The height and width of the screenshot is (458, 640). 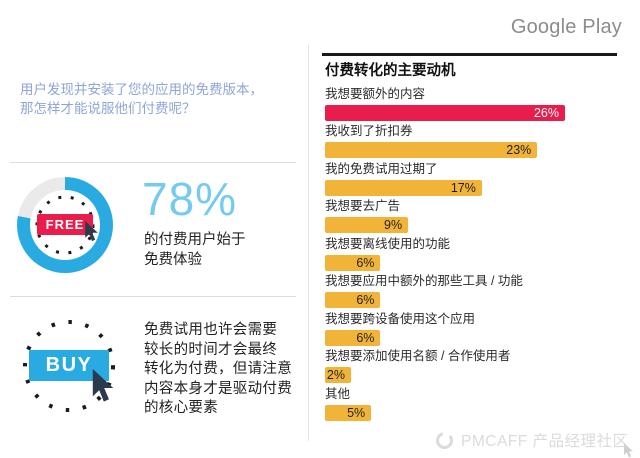 I want to click on bar-group: 我想要去广告 9%, so click(x=472, y=216).